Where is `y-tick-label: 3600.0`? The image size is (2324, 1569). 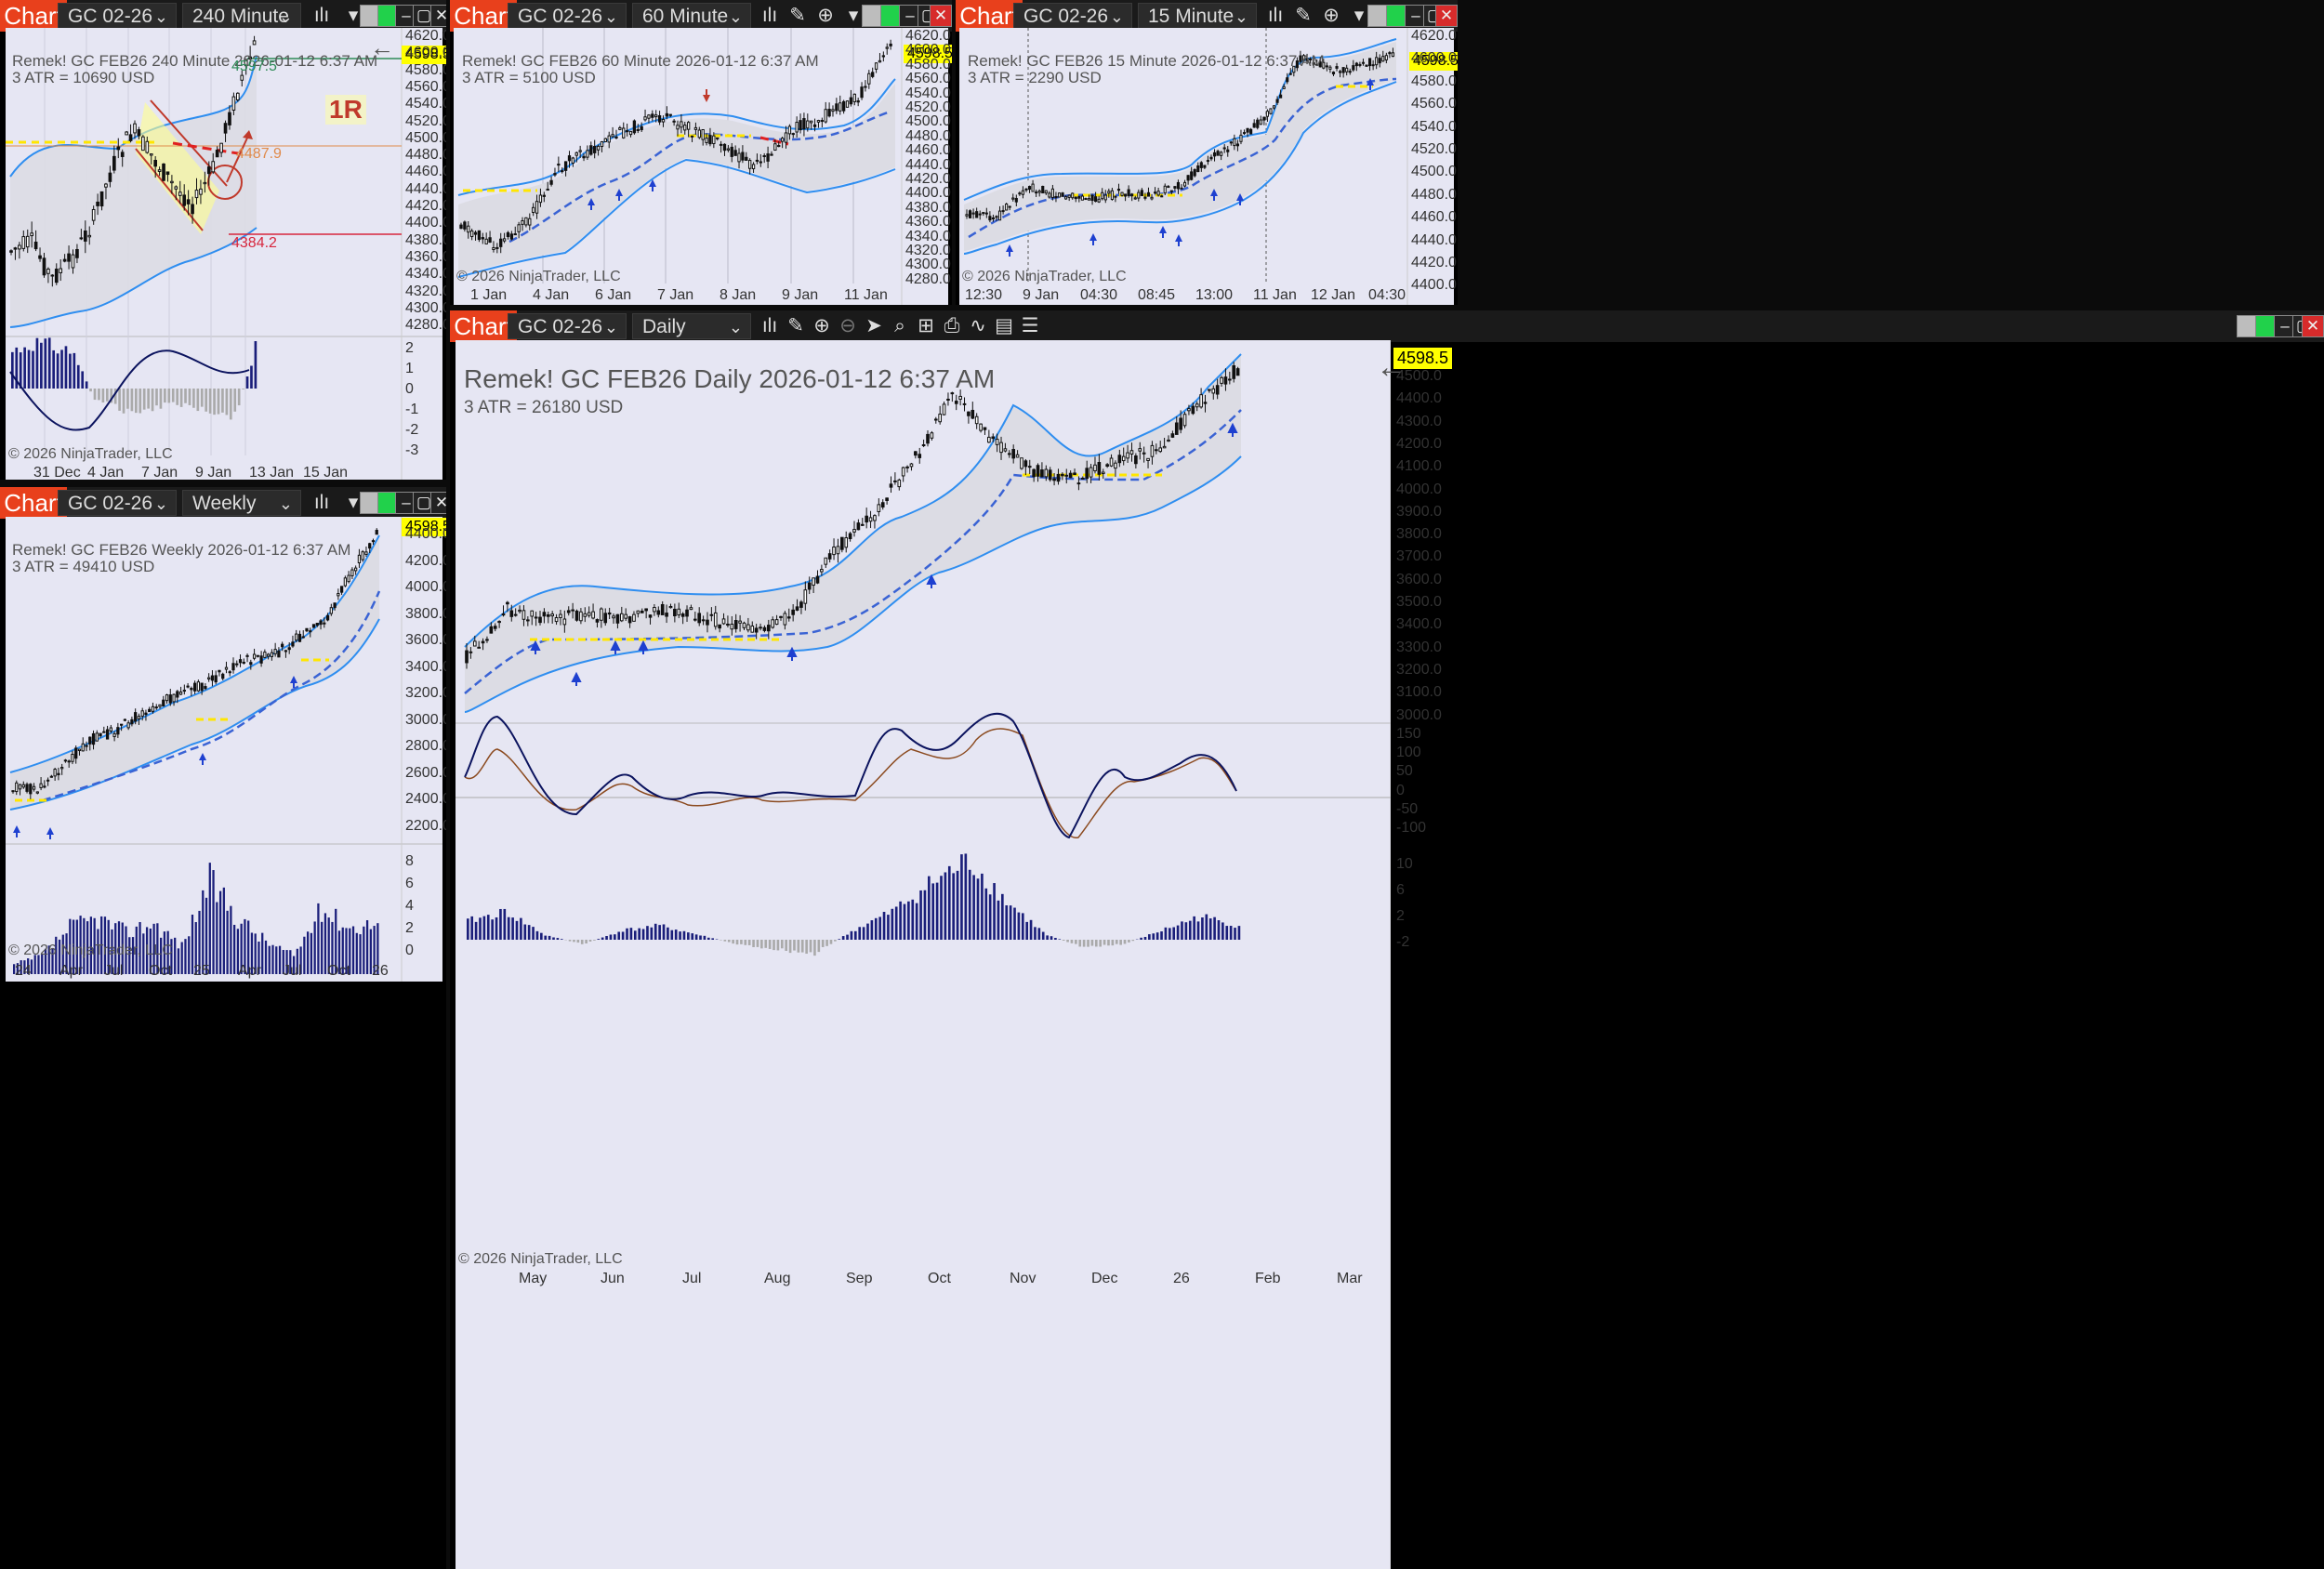
y-tick-label: 3600.0 is located at coordinates (1419, 579).